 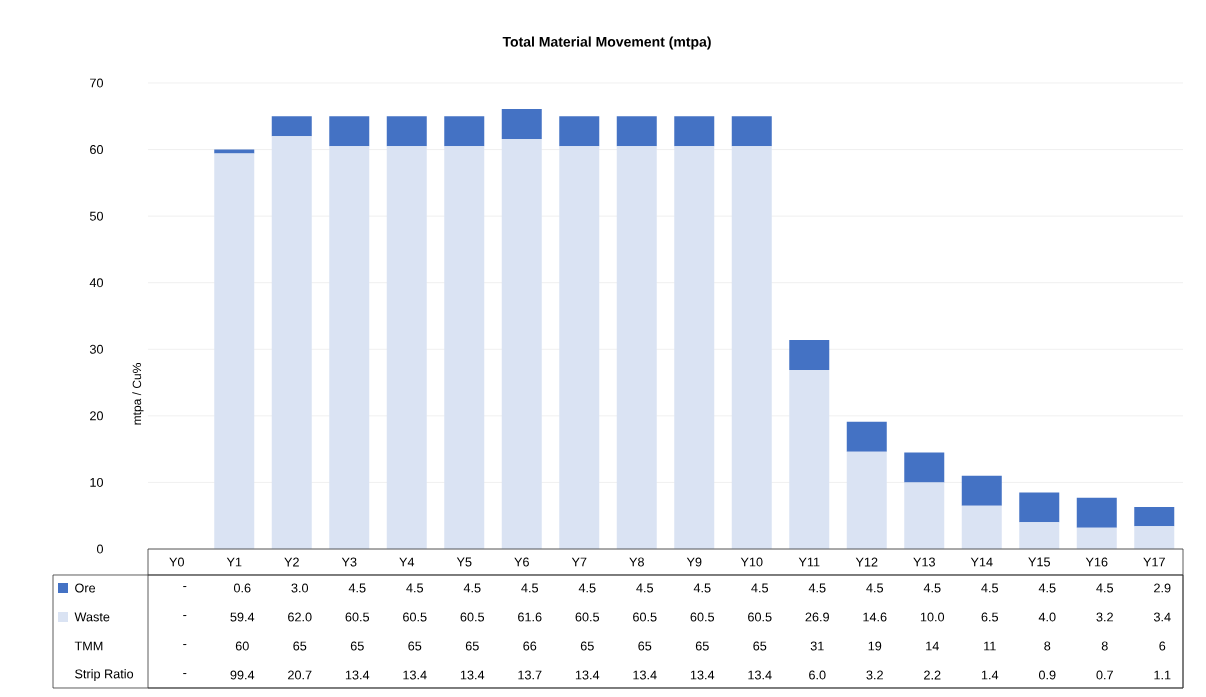 I want to click on text: 19, so click(x=875, y=646).